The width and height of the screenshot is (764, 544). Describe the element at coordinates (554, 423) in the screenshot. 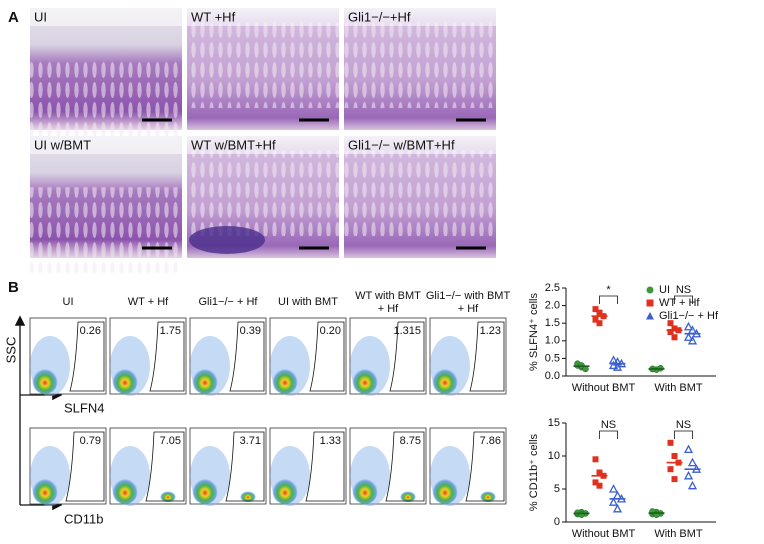

I see `y-tick-label: 15` at that location.